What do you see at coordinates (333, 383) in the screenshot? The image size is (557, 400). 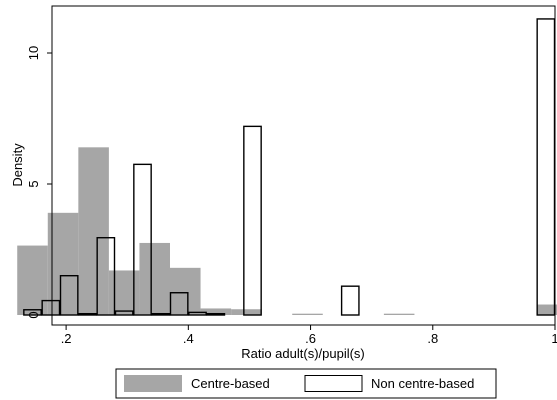 I see `legend-swatch-non-centre-based` at bounding box center [333, 383].